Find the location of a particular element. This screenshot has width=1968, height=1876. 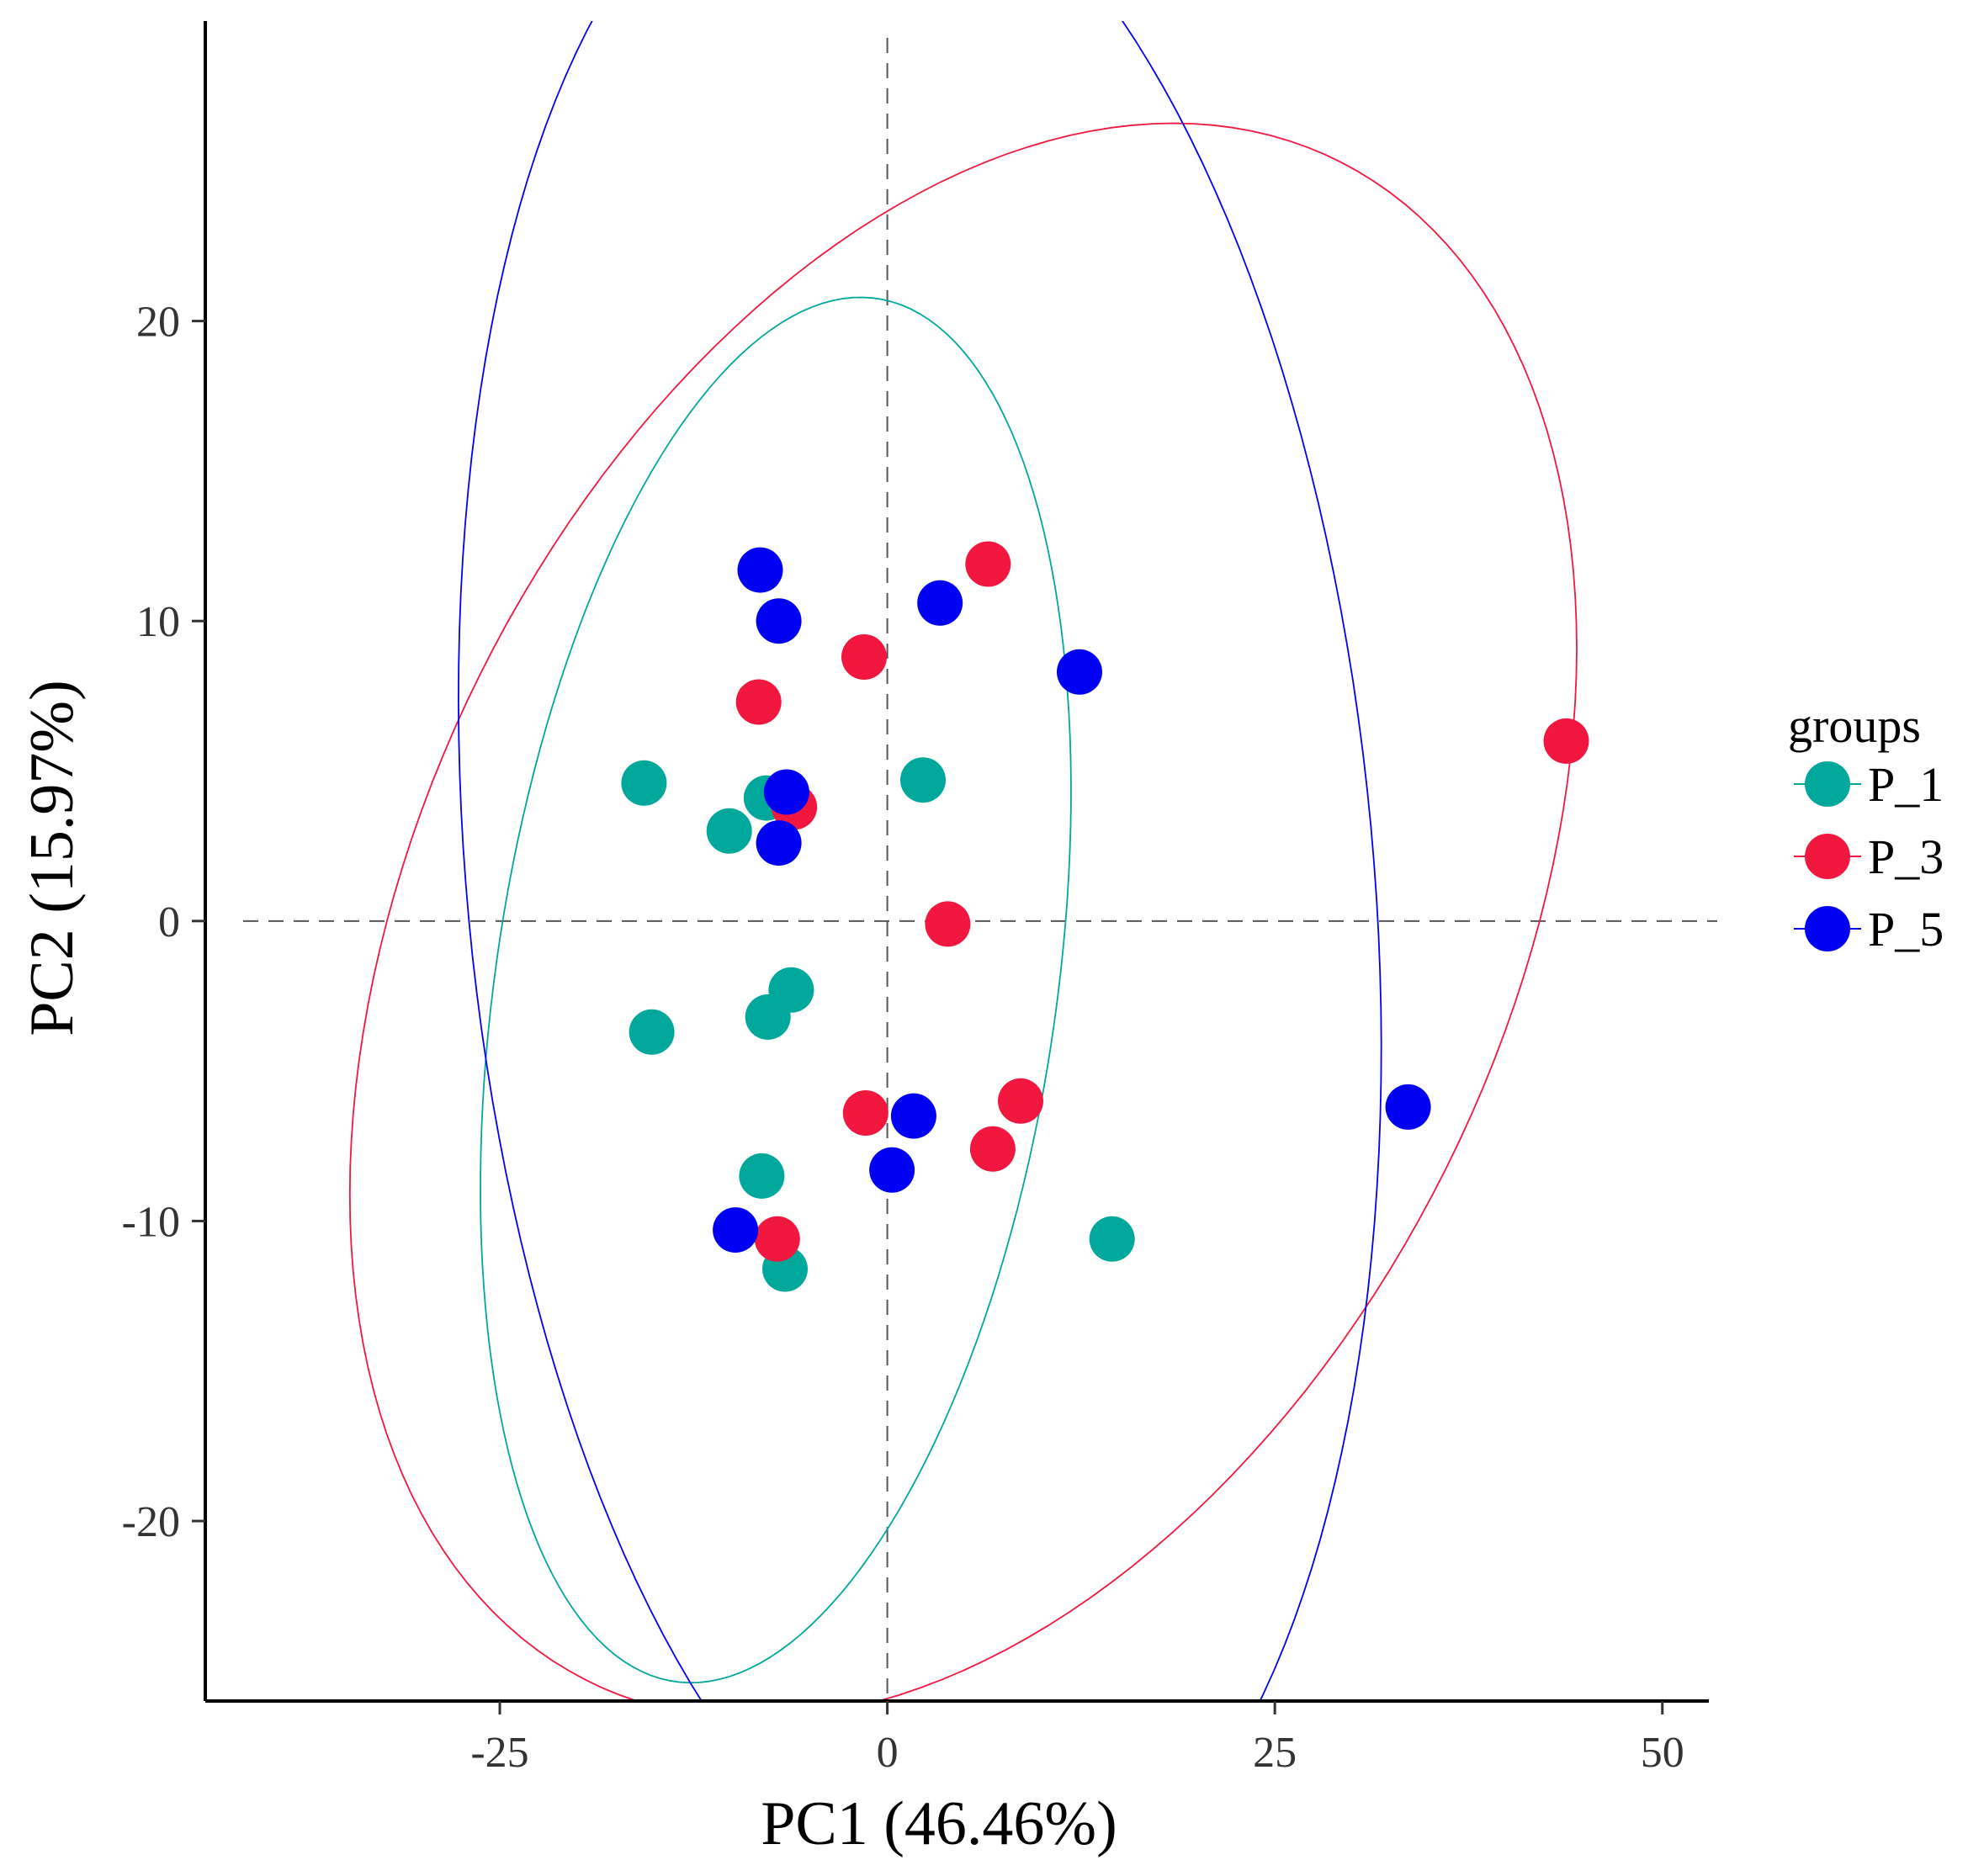

y-tick-label: -10 is located at coordinates (151, 1222).